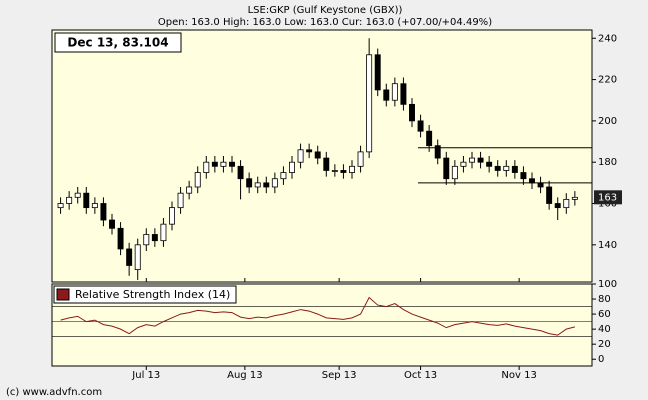 The image size is (648, 400). I want to click on x-tick-label: Oct 13, so click(420, 375).